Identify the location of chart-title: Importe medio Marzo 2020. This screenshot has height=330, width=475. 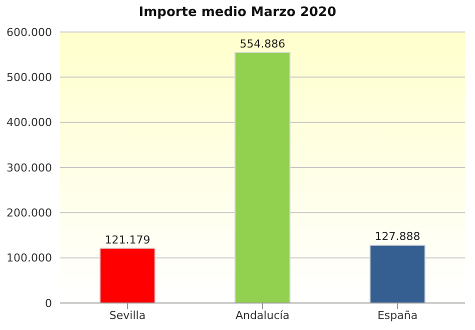
(237, 12).